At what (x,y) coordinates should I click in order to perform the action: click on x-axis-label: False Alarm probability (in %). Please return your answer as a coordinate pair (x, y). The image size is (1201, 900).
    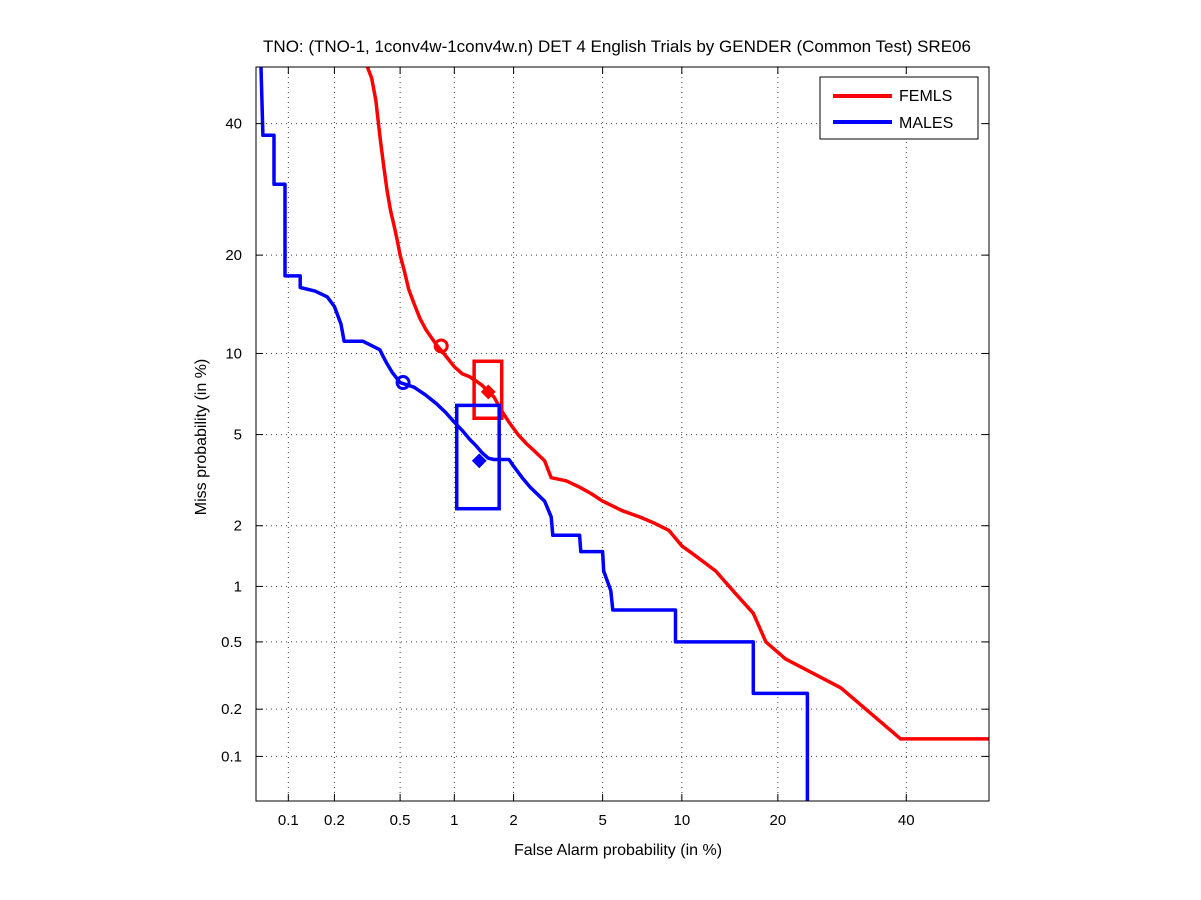
    Looking at the image, I should click on (618, 850).